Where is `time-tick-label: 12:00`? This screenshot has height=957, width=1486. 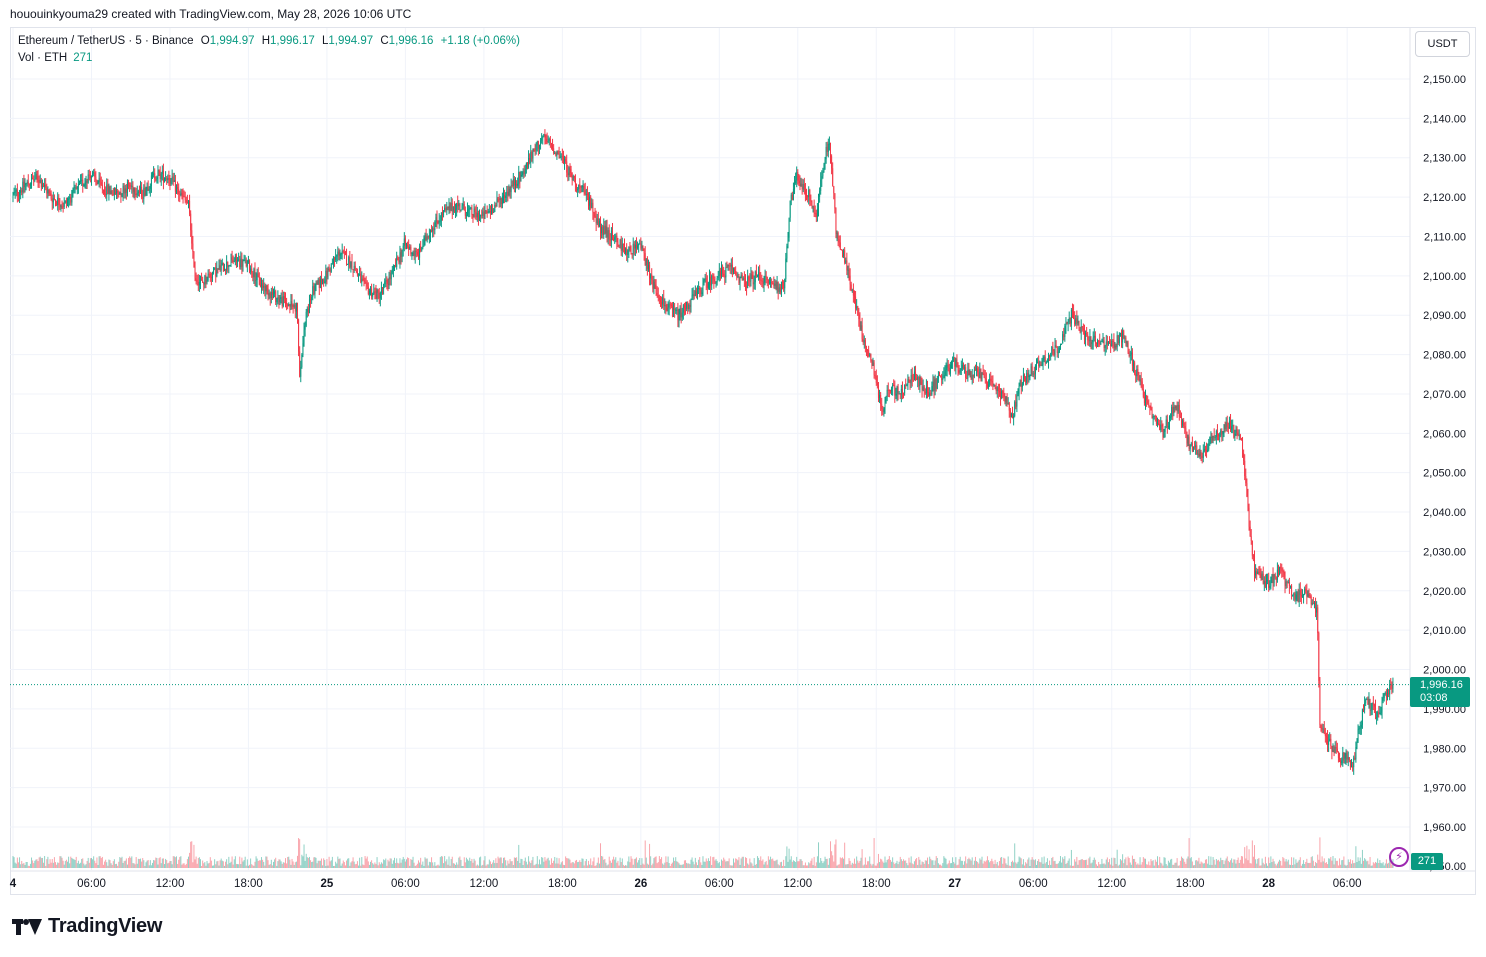 time-tick-label: 12:00 is located at coordinates (797, 884).